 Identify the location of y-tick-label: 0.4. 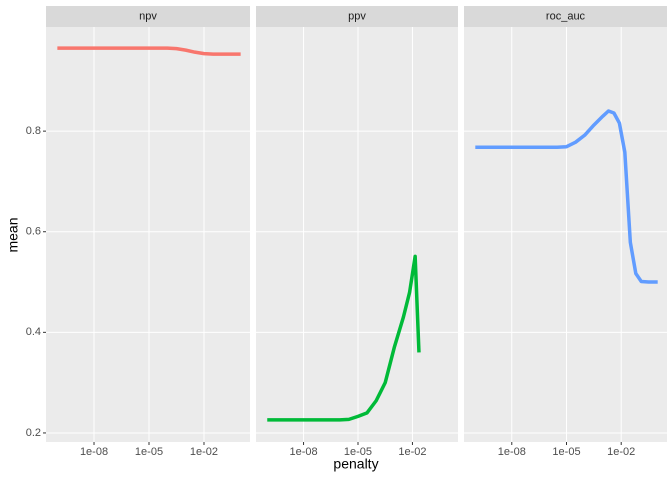
(33, 332).